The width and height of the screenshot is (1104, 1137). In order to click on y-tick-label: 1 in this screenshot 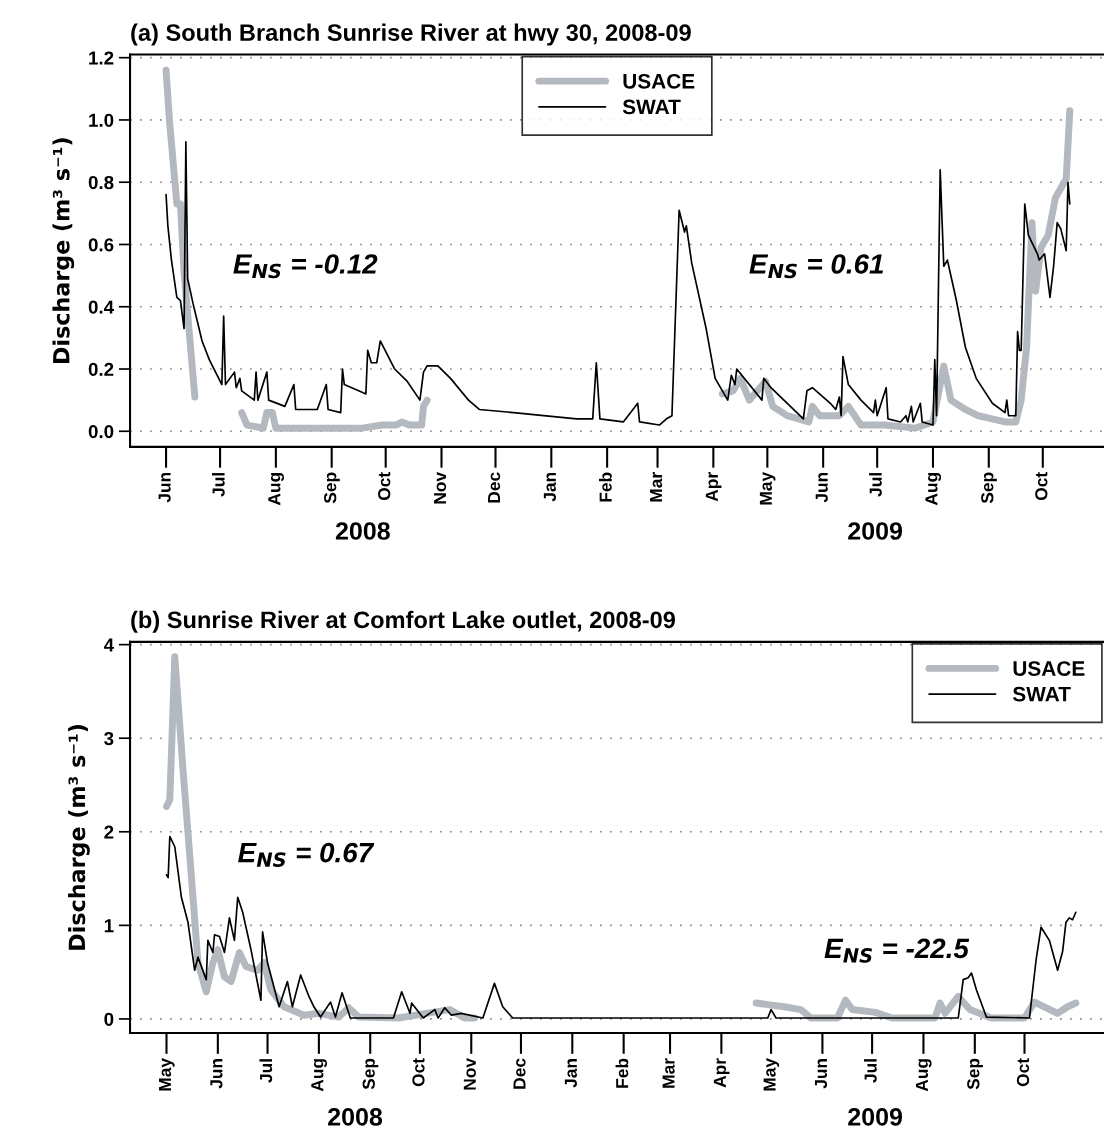, I will do `click(109, 926)`.